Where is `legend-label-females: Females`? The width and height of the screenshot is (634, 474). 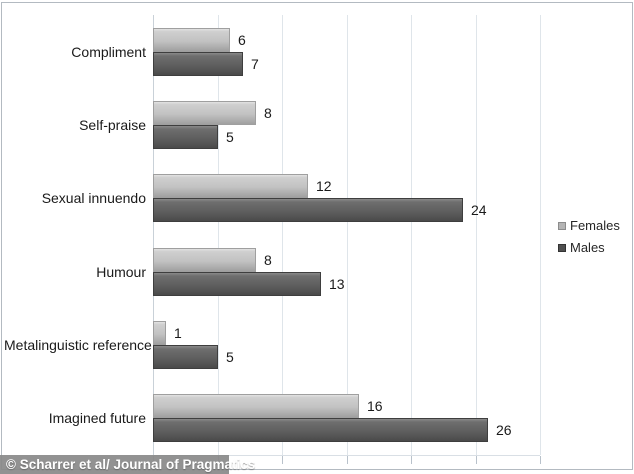 legend-label-females: Females is located at coordinates (595, 225).